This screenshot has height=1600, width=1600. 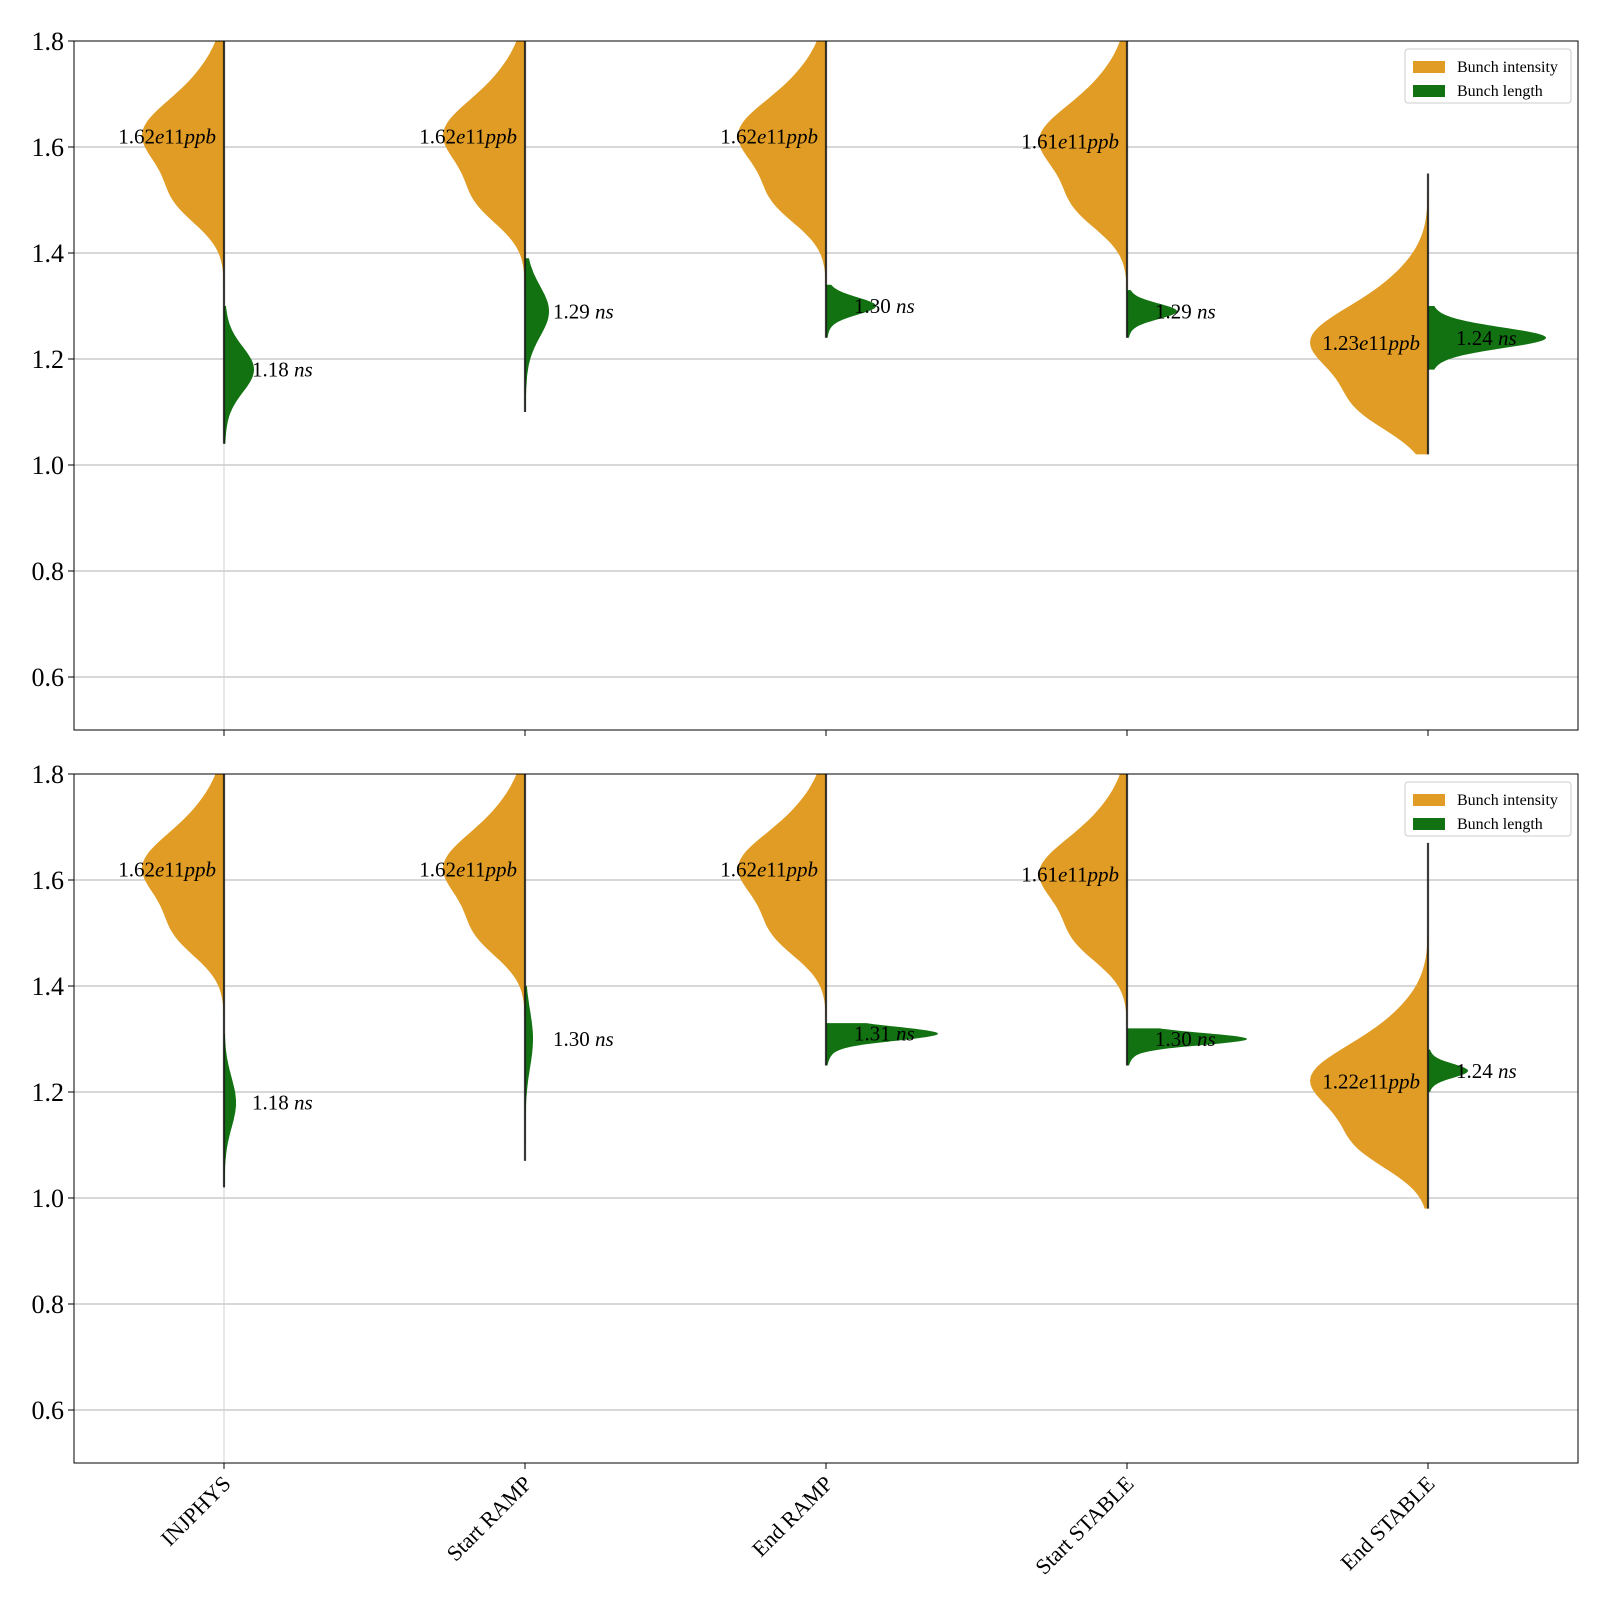 I want to click on violin-start-stable: 1.61e11ppb 1.30 ns, so click(x=1134, y=920).